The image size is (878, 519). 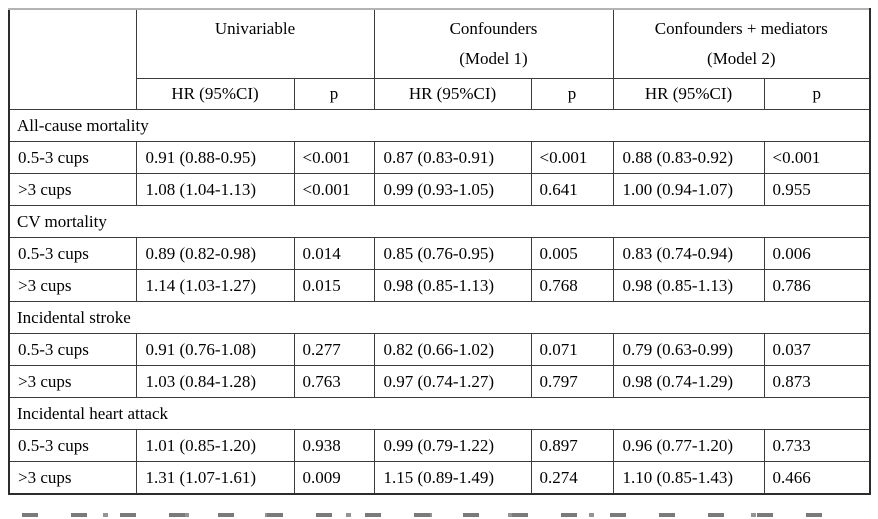 What do you see at coordinates (215, 189) in the screenshot?
I see `hr-cell: 1.08 (1.04-1.13)` at bounding box center [215, 189].